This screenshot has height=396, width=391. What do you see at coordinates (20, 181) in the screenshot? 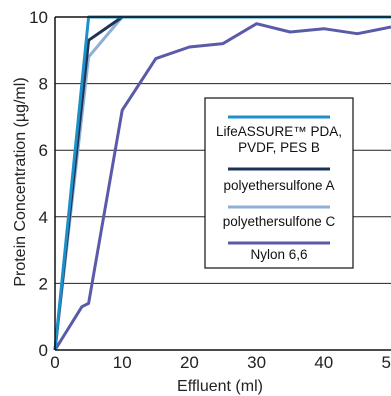
I see `y-axis-title: Protein Concentration (µg/ml)` at bounding box center [20, 181].